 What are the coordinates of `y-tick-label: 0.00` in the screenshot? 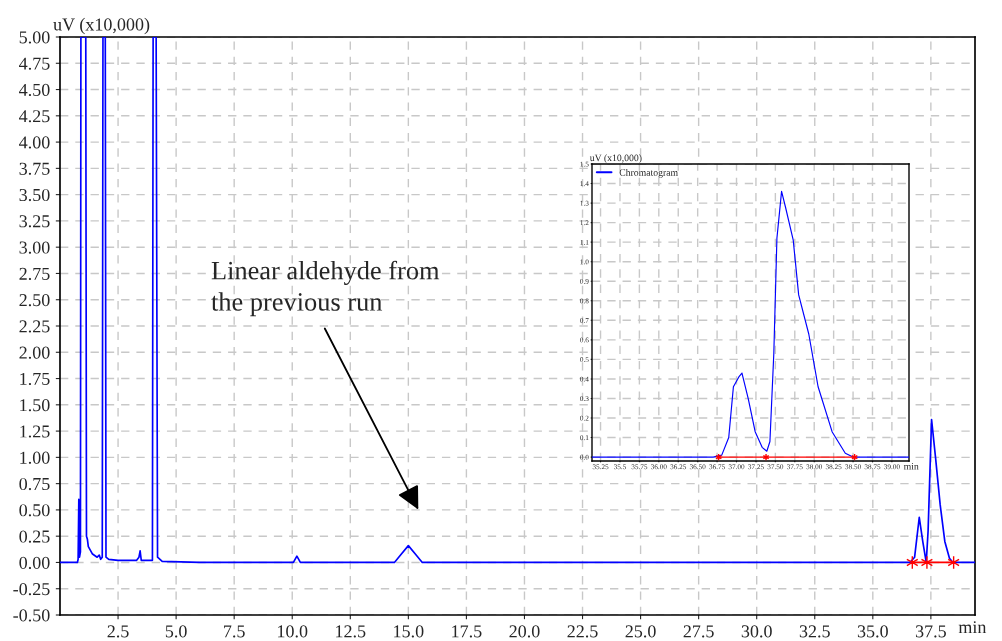 It's located at (34, 562).